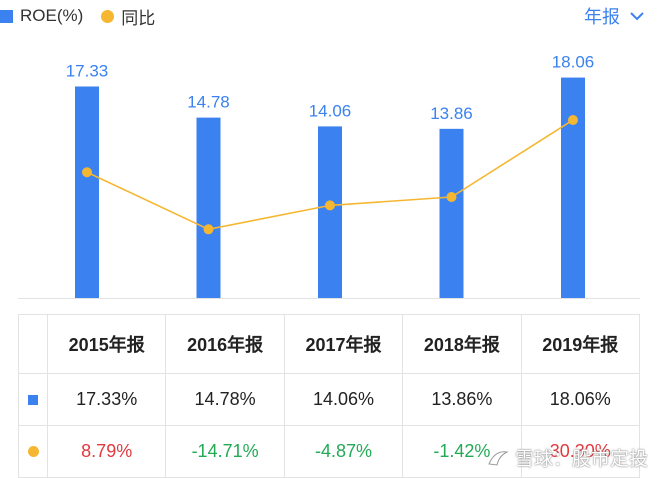 This screenshot has width=660, height=478. What do you see at coordinates (462, 451) in the screenshot?
I see `yoy-cell: -1.42%` at bounding box center [462, 451].